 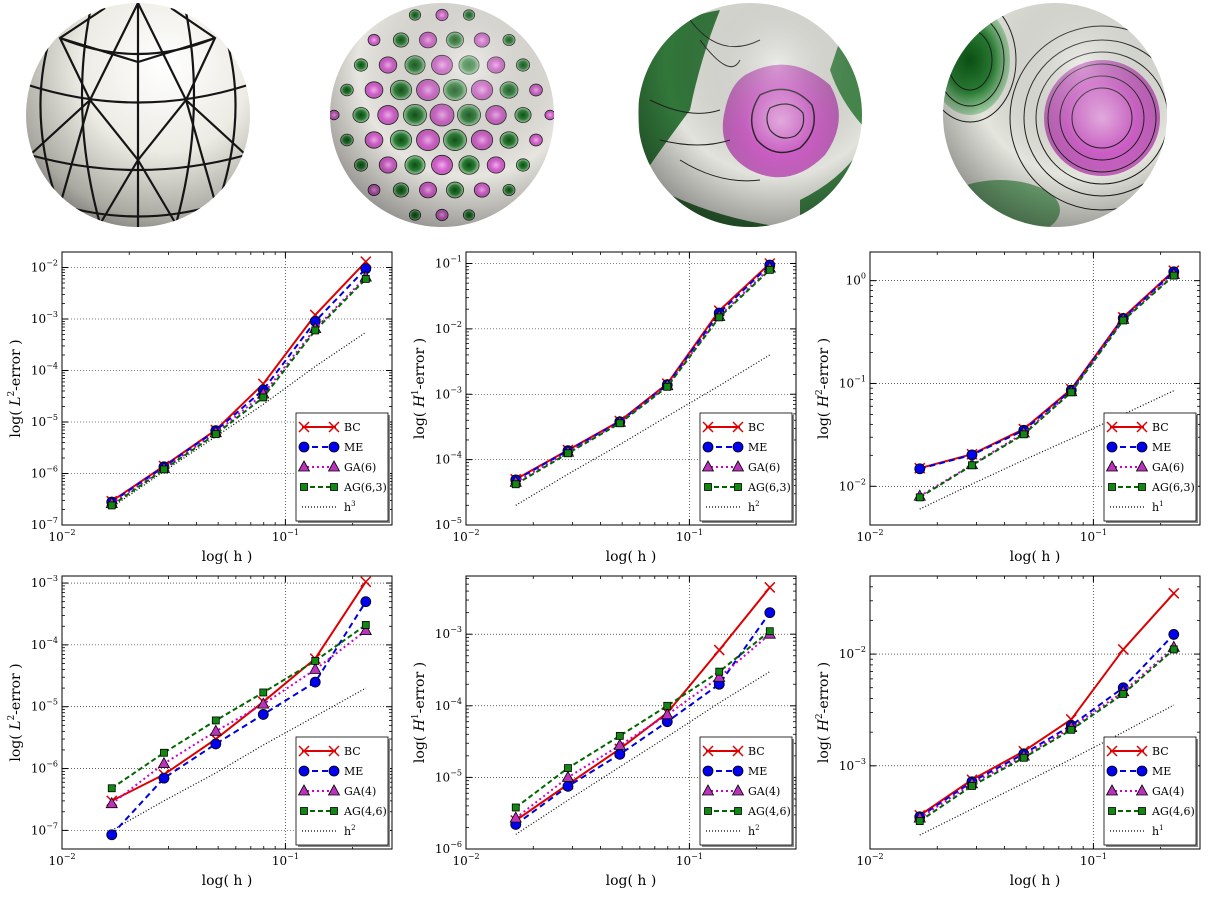 I want to click on y-axis-label: log( H2-error ), so click(x=823, y=712).